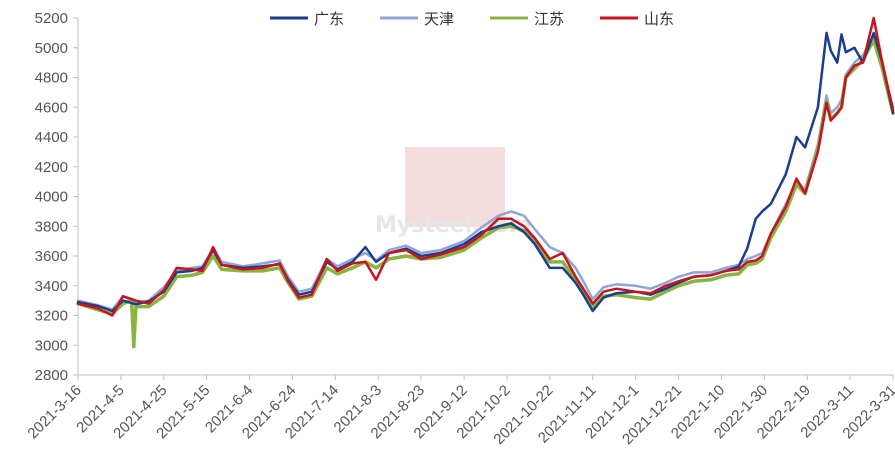 This screenshot has width=895, height=476. I want to click on y-tick-label: 3000, so click(51, 345).